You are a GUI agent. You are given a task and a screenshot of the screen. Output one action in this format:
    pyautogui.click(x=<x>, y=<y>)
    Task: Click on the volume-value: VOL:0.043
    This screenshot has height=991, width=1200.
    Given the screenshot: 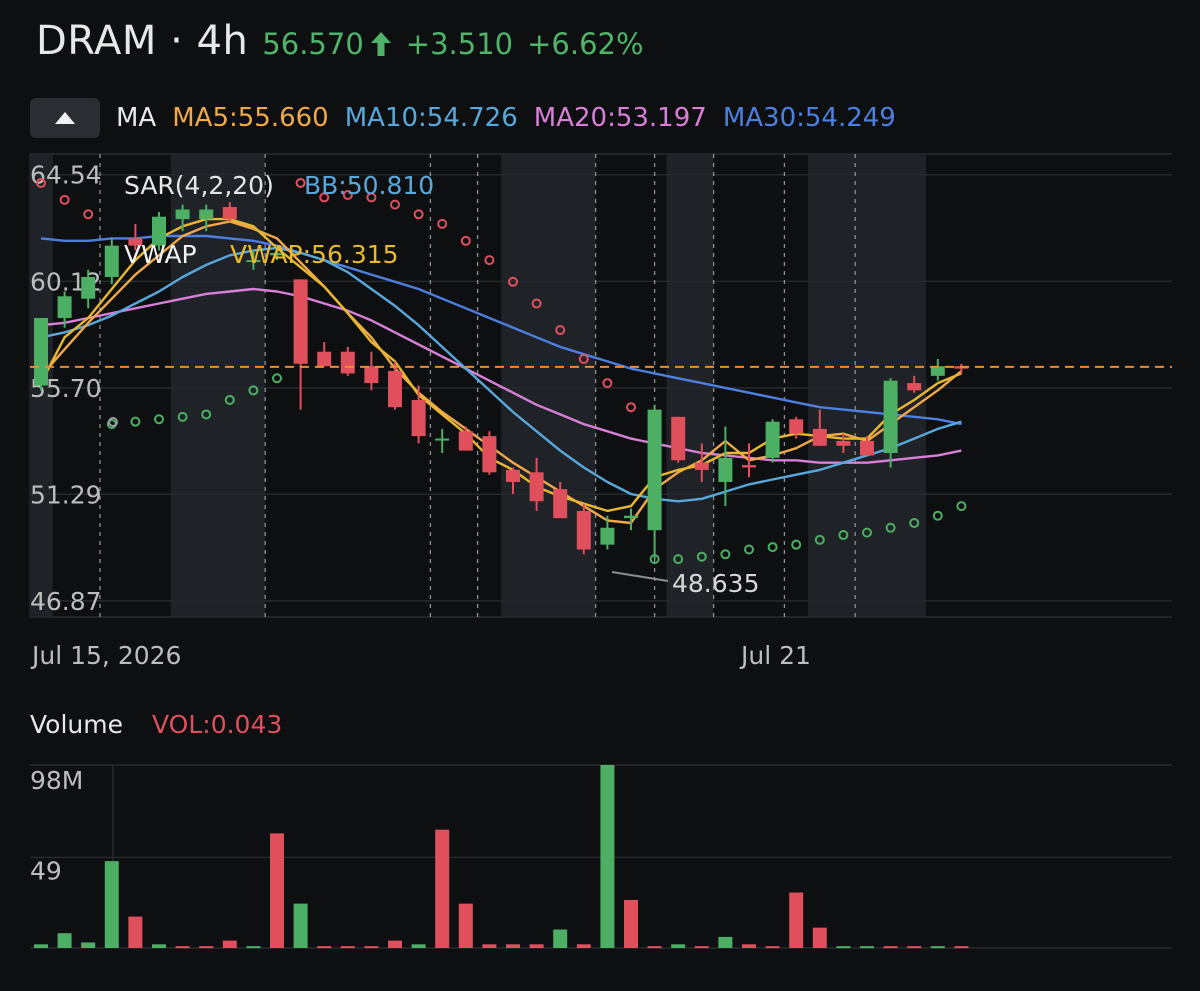 What is the action you would take?
    pyautogui.click(x=217, y=724)
    